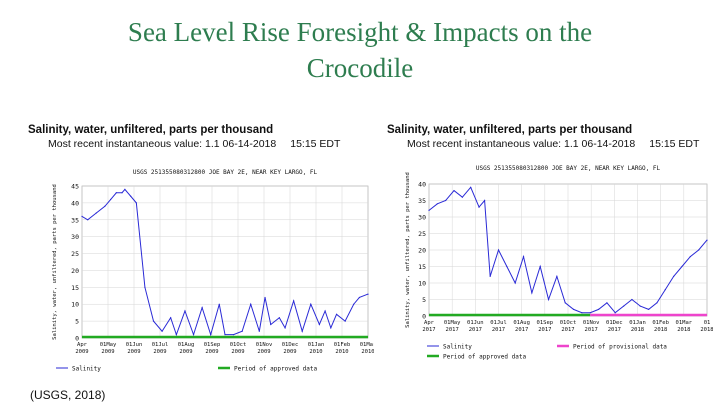 The width and height of the screenshot is (720, 405). What do you see at coordinates (424, 317) in the screenshot?
I see `y-tick-label: 0` at bounding box center [424, 317].